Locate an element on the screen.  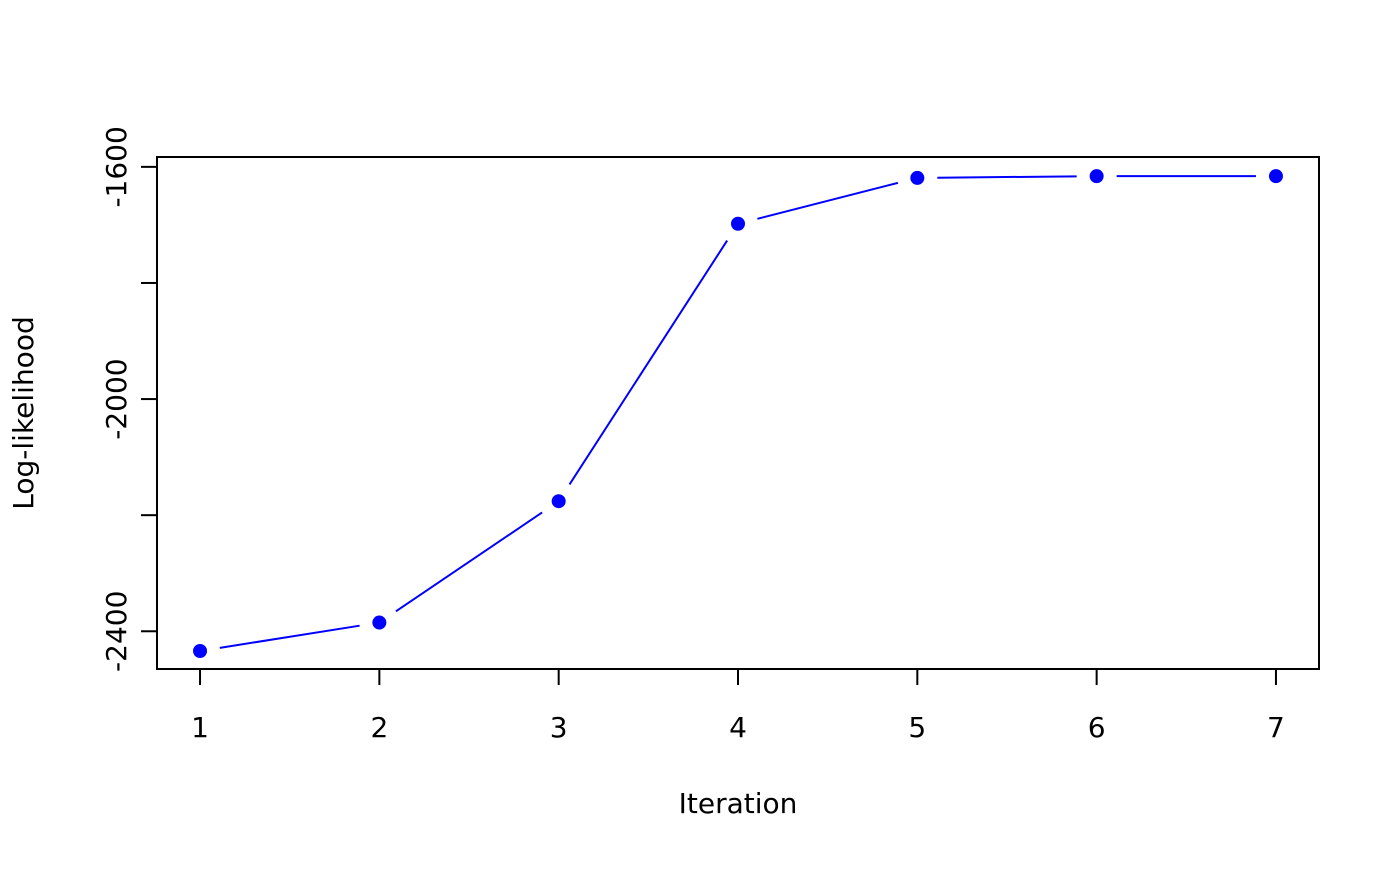
x-tick-label: 3 is located at coordinates (559, 727).